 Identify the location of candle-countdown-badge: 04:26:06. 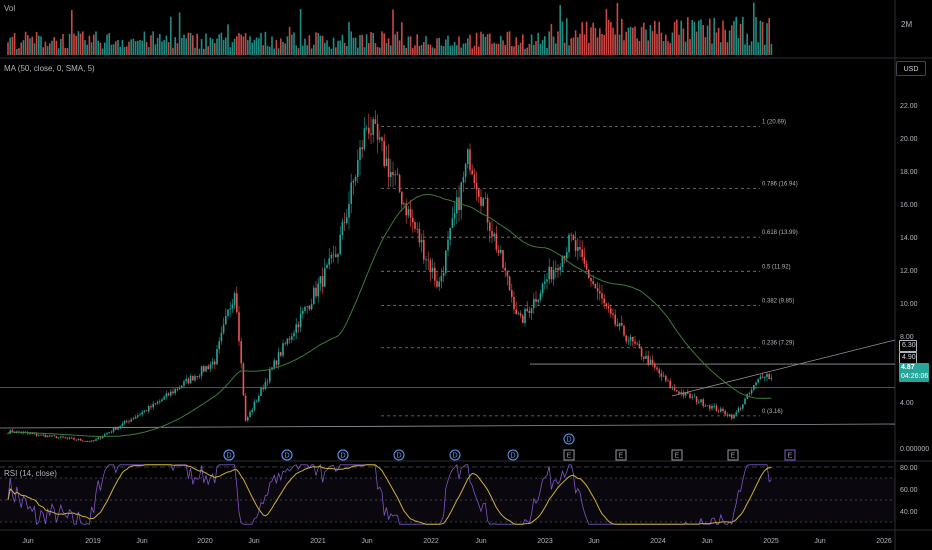
(914, 377).